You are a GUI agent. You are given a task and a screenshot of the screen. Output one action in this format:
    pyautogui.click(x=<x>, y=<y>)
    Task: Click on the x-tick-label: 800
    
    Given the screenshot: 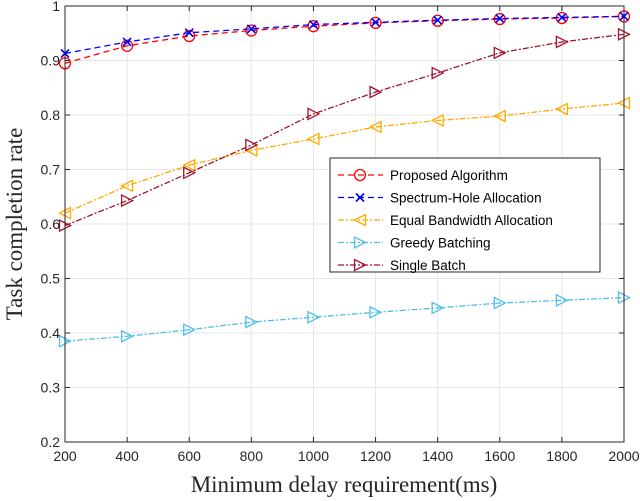 What is the action you would take?
    pyautogui.click(x=252, y=456)
    